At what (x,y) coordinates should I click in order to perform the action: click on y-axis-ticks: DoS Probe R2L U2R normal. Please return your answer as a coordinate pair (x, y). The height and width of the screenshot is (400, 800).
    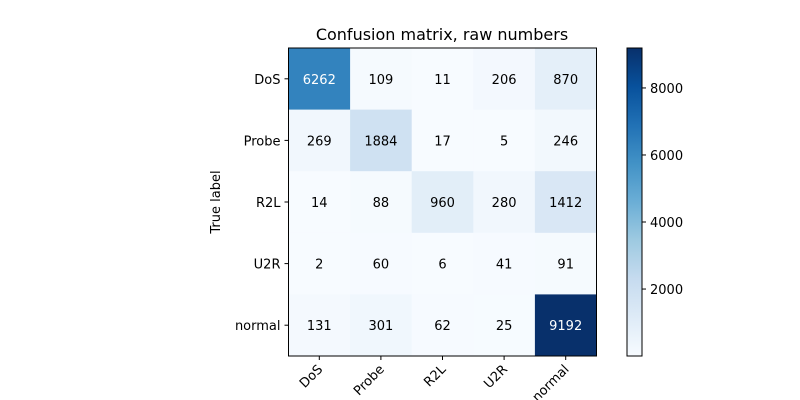
    Looking at the image, I should click on (262, 203).